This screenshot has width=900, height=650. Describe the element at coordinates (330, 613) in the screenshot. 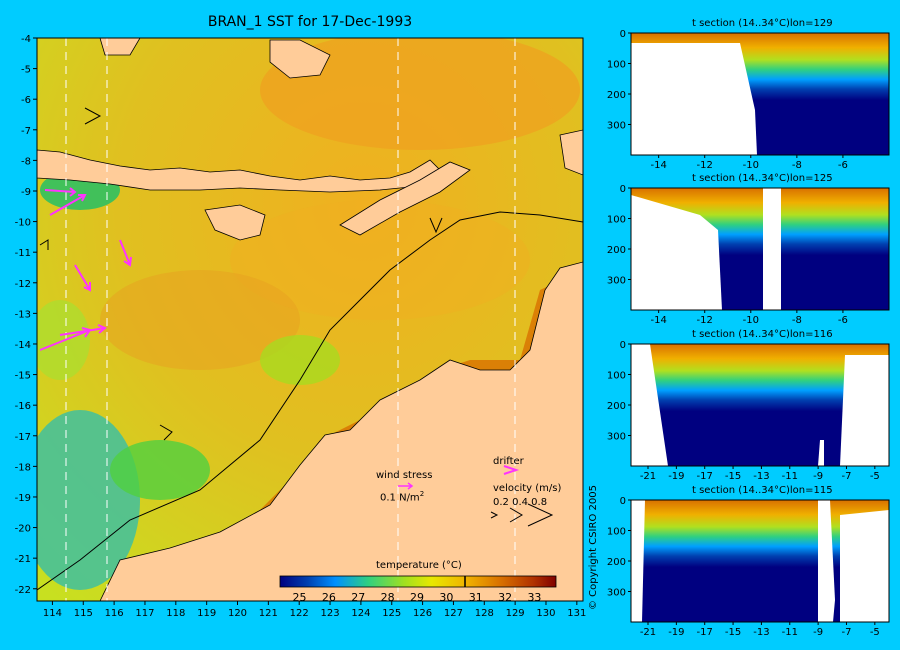

I see `lon-tick-label: 123` at that location.